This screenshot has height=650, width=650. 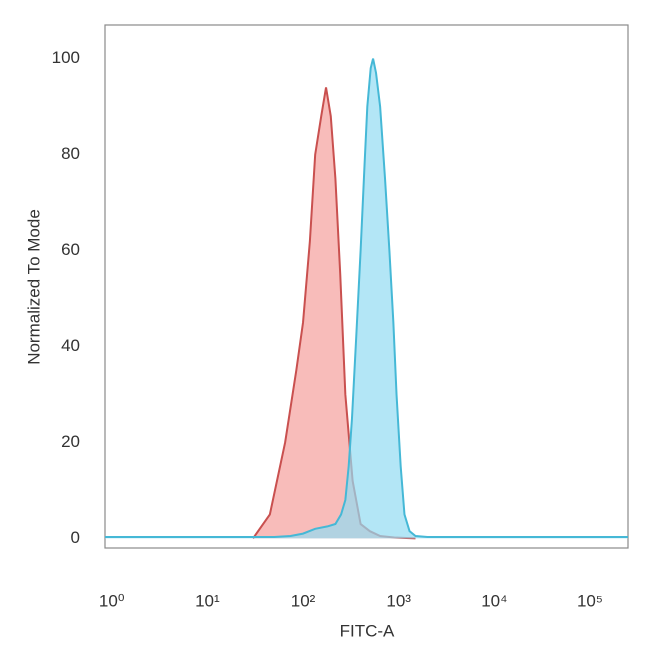 I want to click on x-tick-label: 10¹, so click(x=207, y=600).